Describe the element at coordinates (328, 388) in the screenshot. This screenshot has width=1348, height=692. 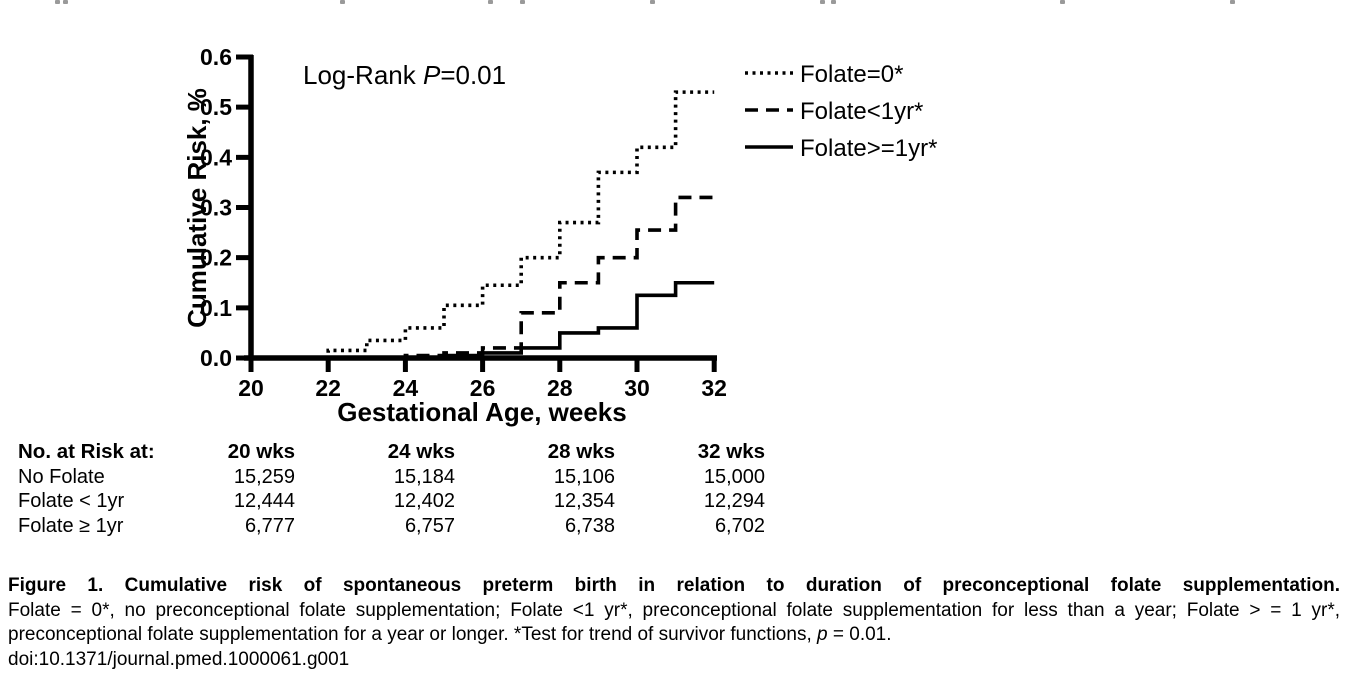
I see `x-tick-label: 22` at that location.